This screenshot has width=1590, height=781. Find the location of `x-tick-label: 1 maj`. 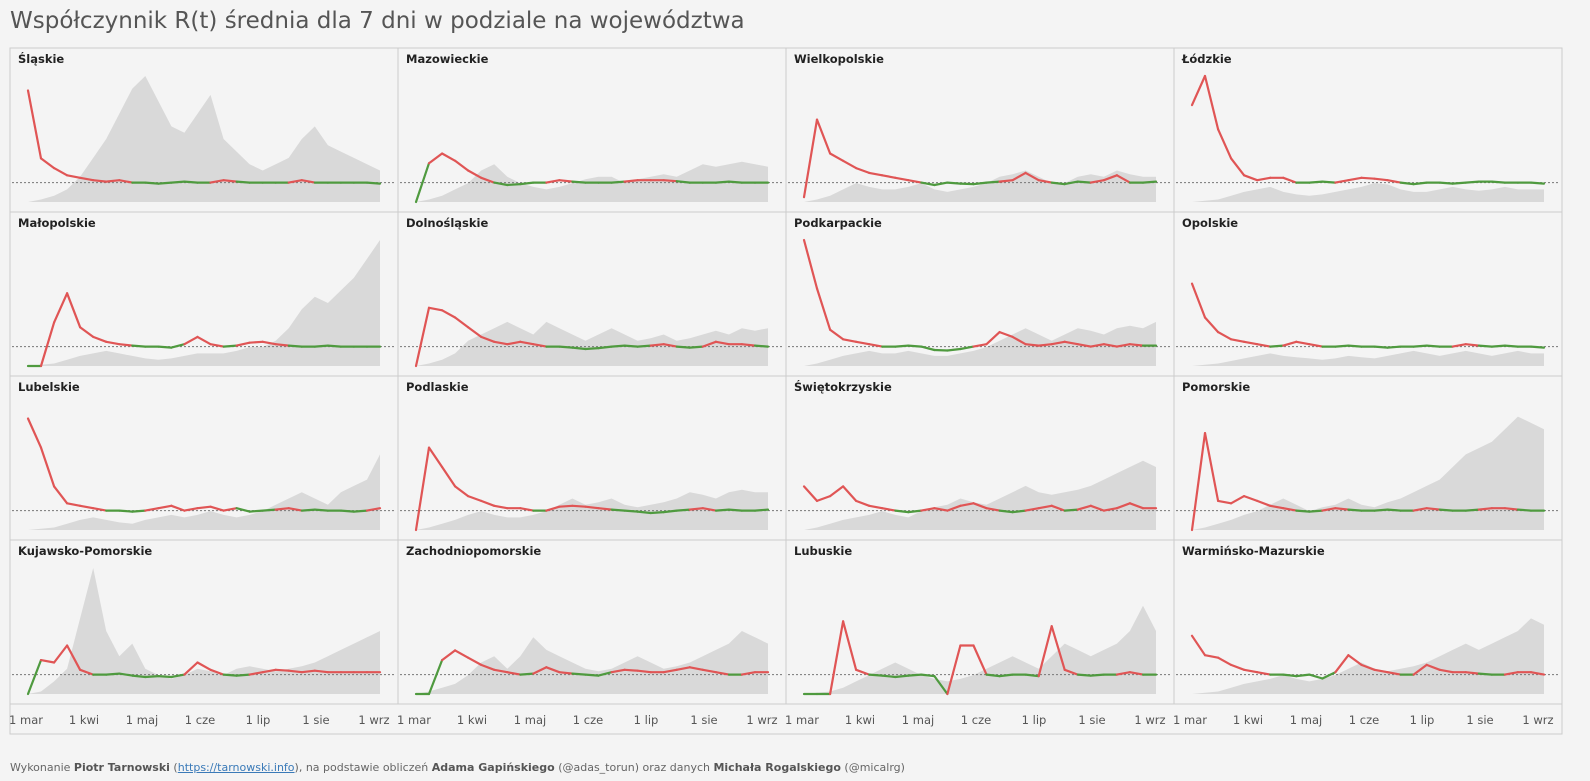

x-tick-label: 1 maj is located at coordinates (1306, 720).